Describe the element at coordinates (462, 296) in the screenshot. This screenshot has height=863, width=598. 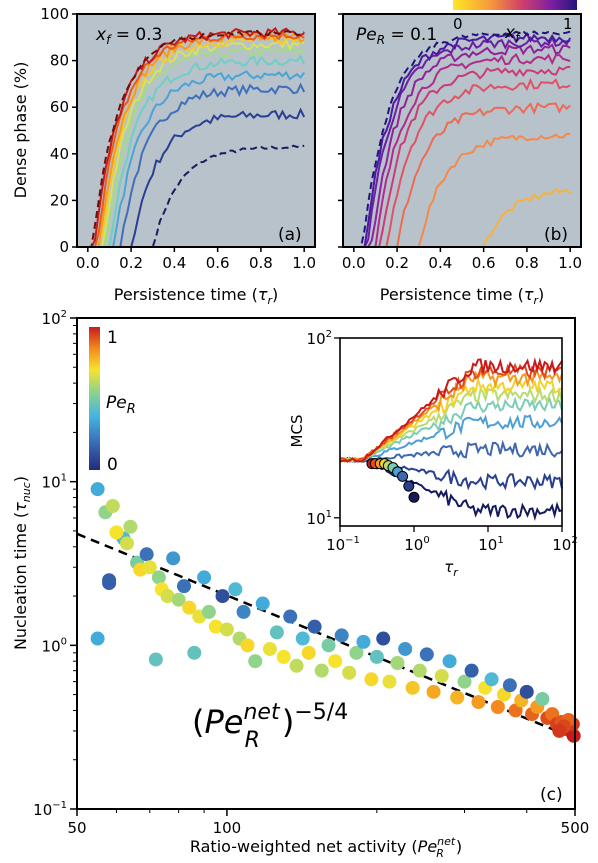
I see `panel-b-xlabel: Persistence time (τr)` at that location.